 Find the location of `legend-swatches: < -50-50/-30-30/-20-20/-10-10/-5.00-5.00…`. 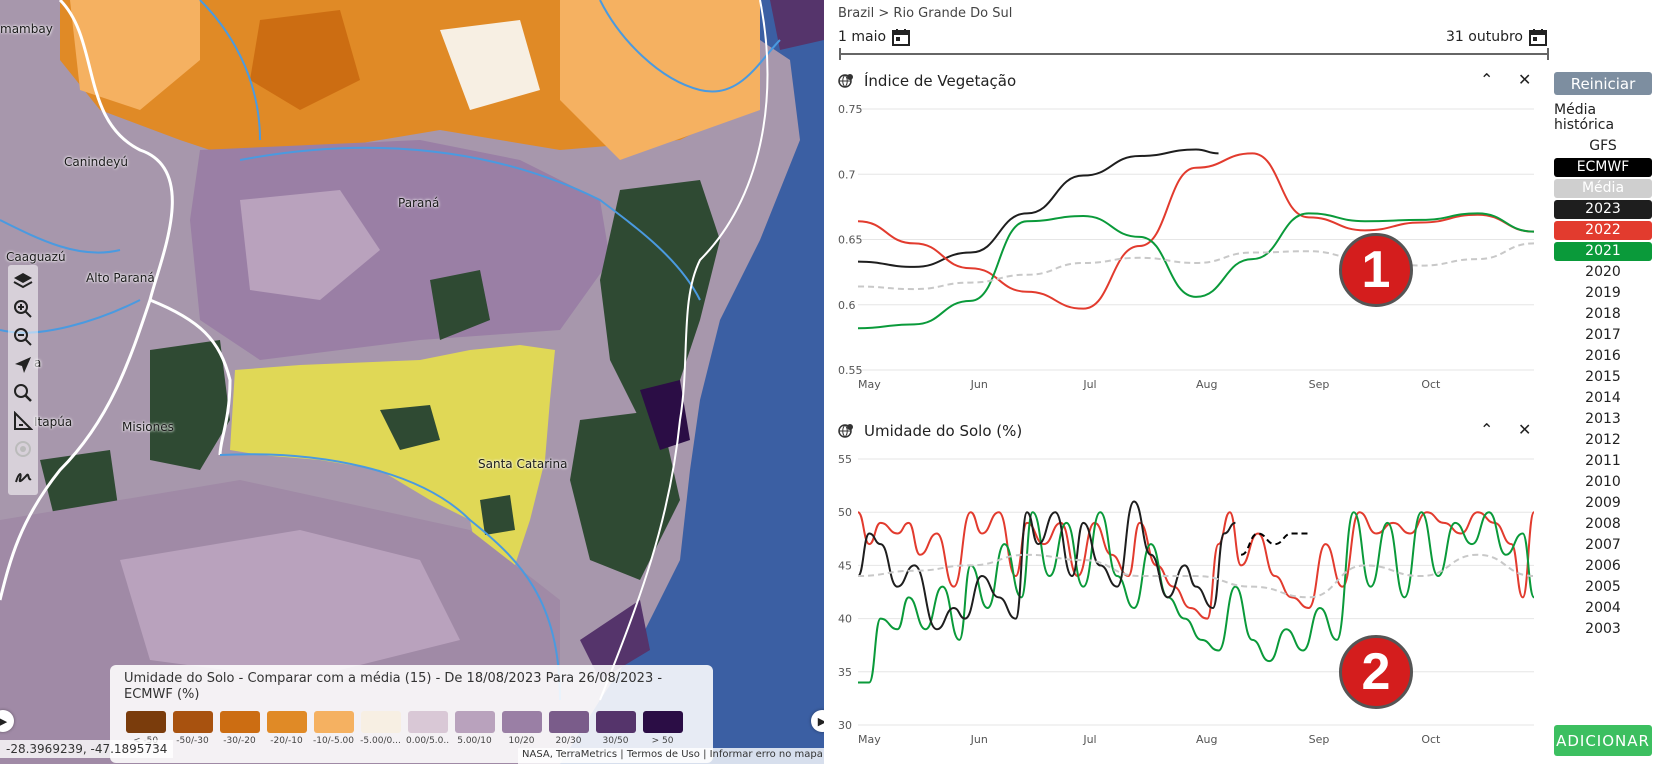

legend-swatches: < -50-50/-30-30/-20-20/-10-10/-5.00-5.00… is located at coordinates (411, 728).